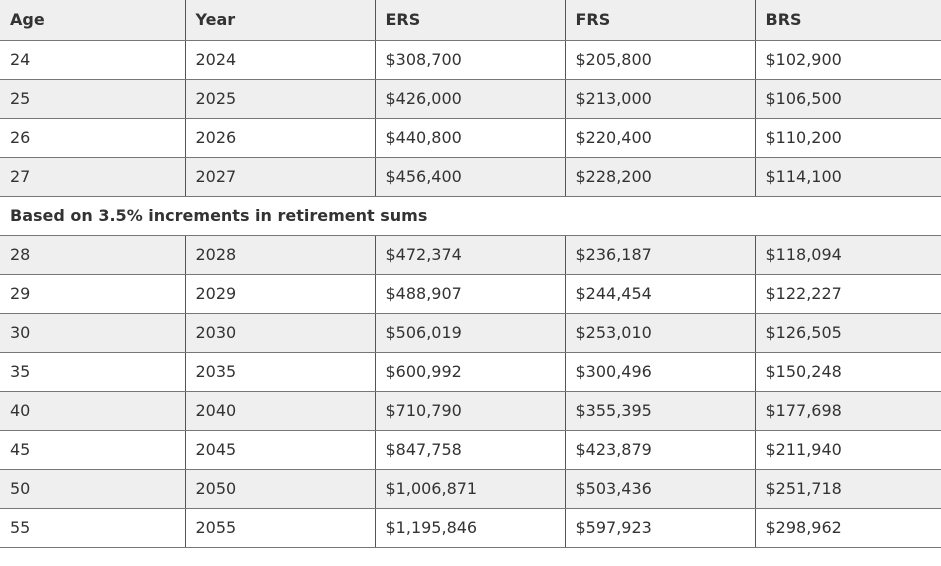  I want to click on cell-age: 55, so click(93, 528).